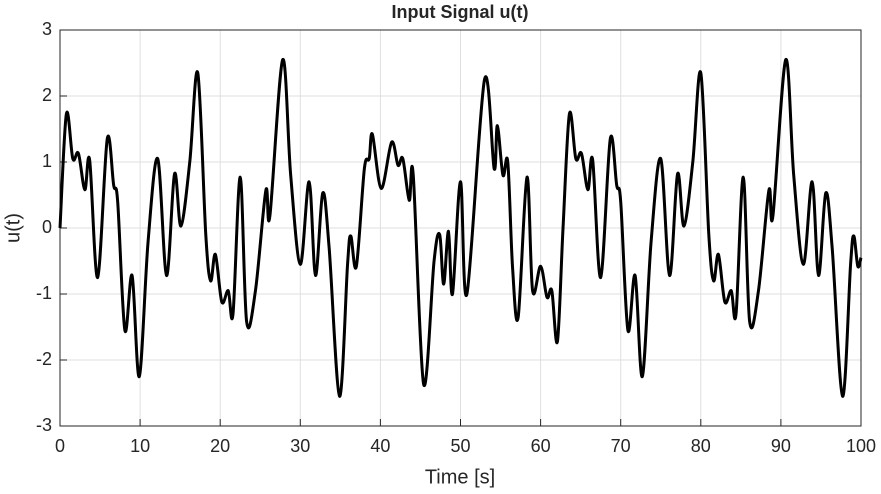 This screenshot has height=494, width=881. Describe the element at coordinates (621, 446) in the screenshot. I see `x-tick-label: 70` at that location.